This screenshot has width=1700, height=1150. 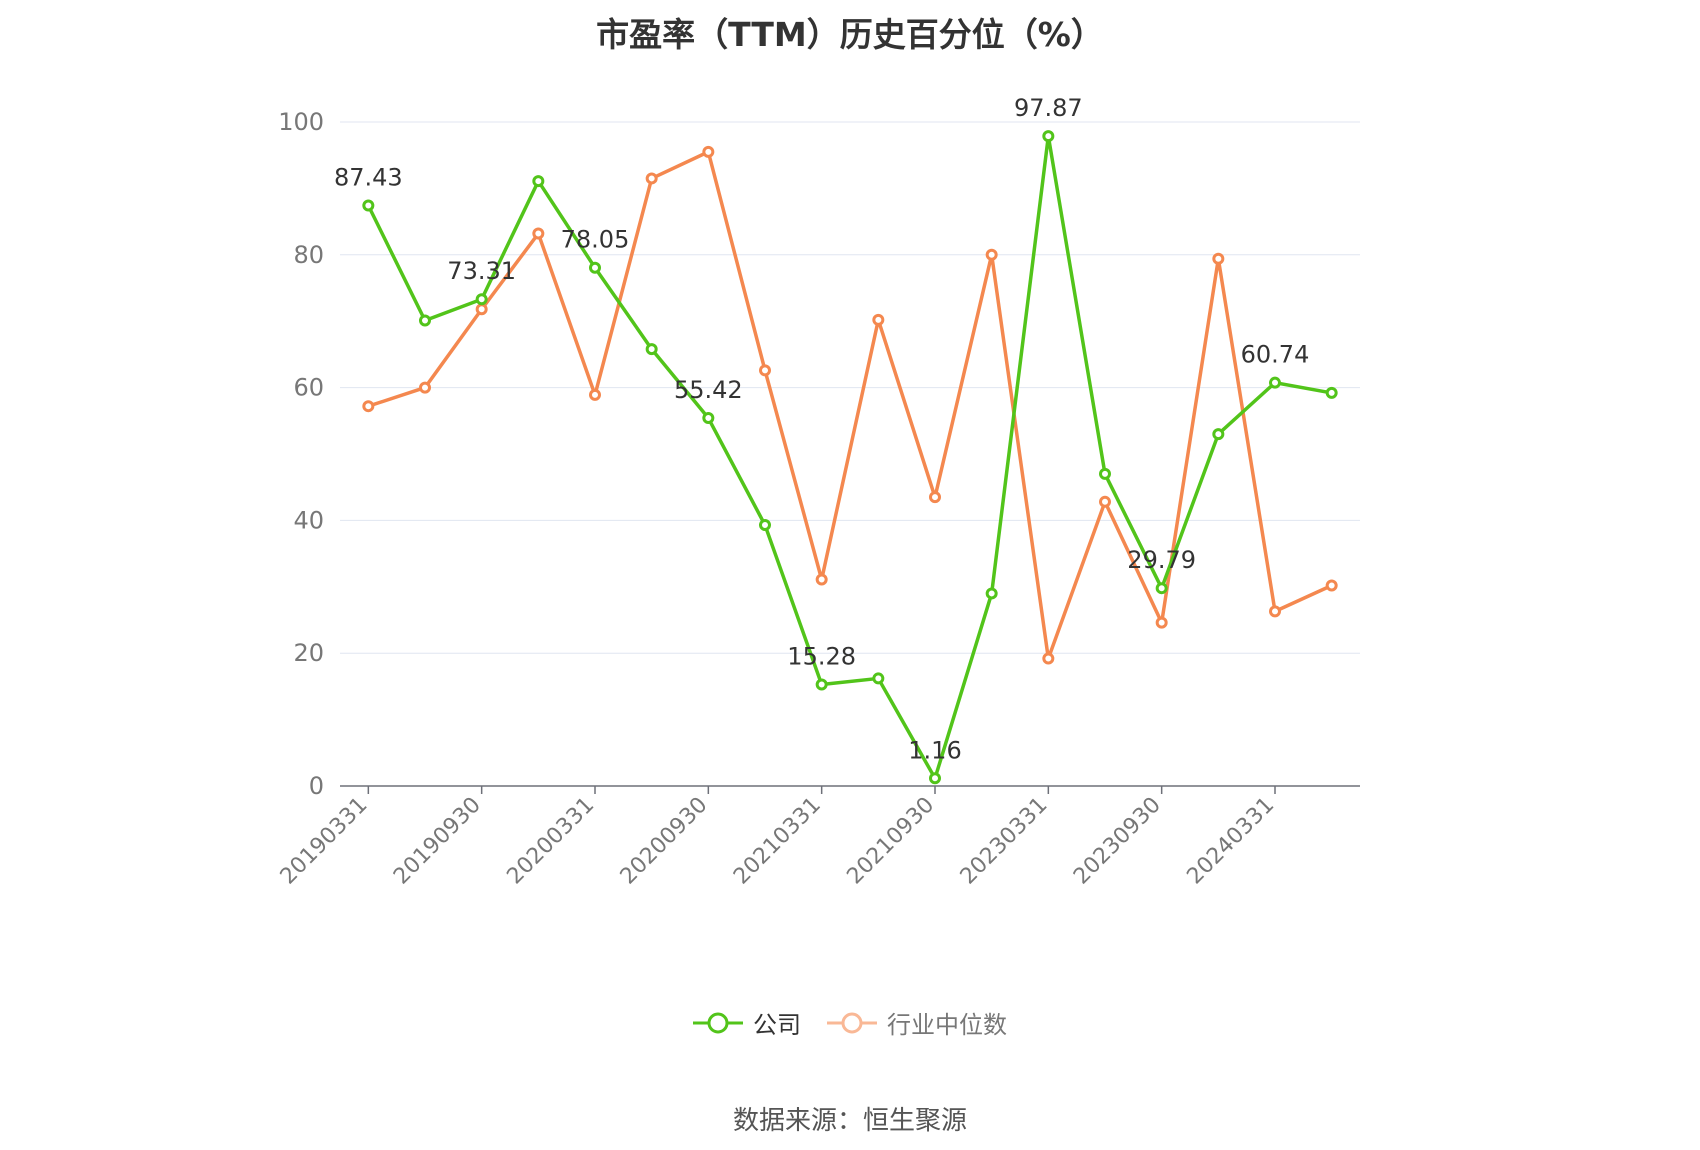 I want to click on data-label: 97.87, so click(x=1048, y=108).